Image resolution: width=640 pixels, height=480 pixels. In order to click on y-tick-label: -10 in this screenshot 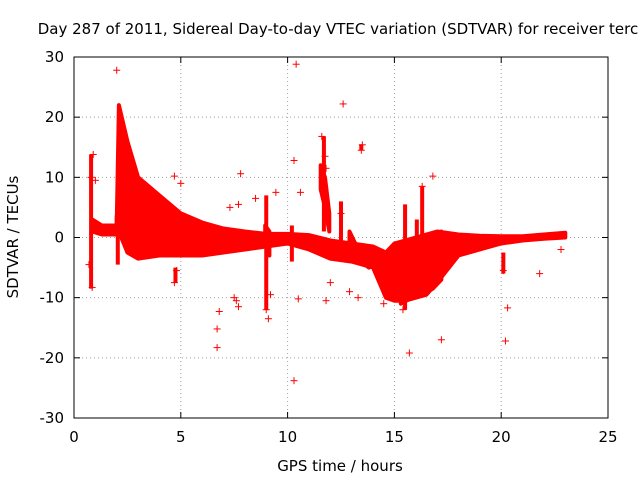, I will do `click(52, 298)`.